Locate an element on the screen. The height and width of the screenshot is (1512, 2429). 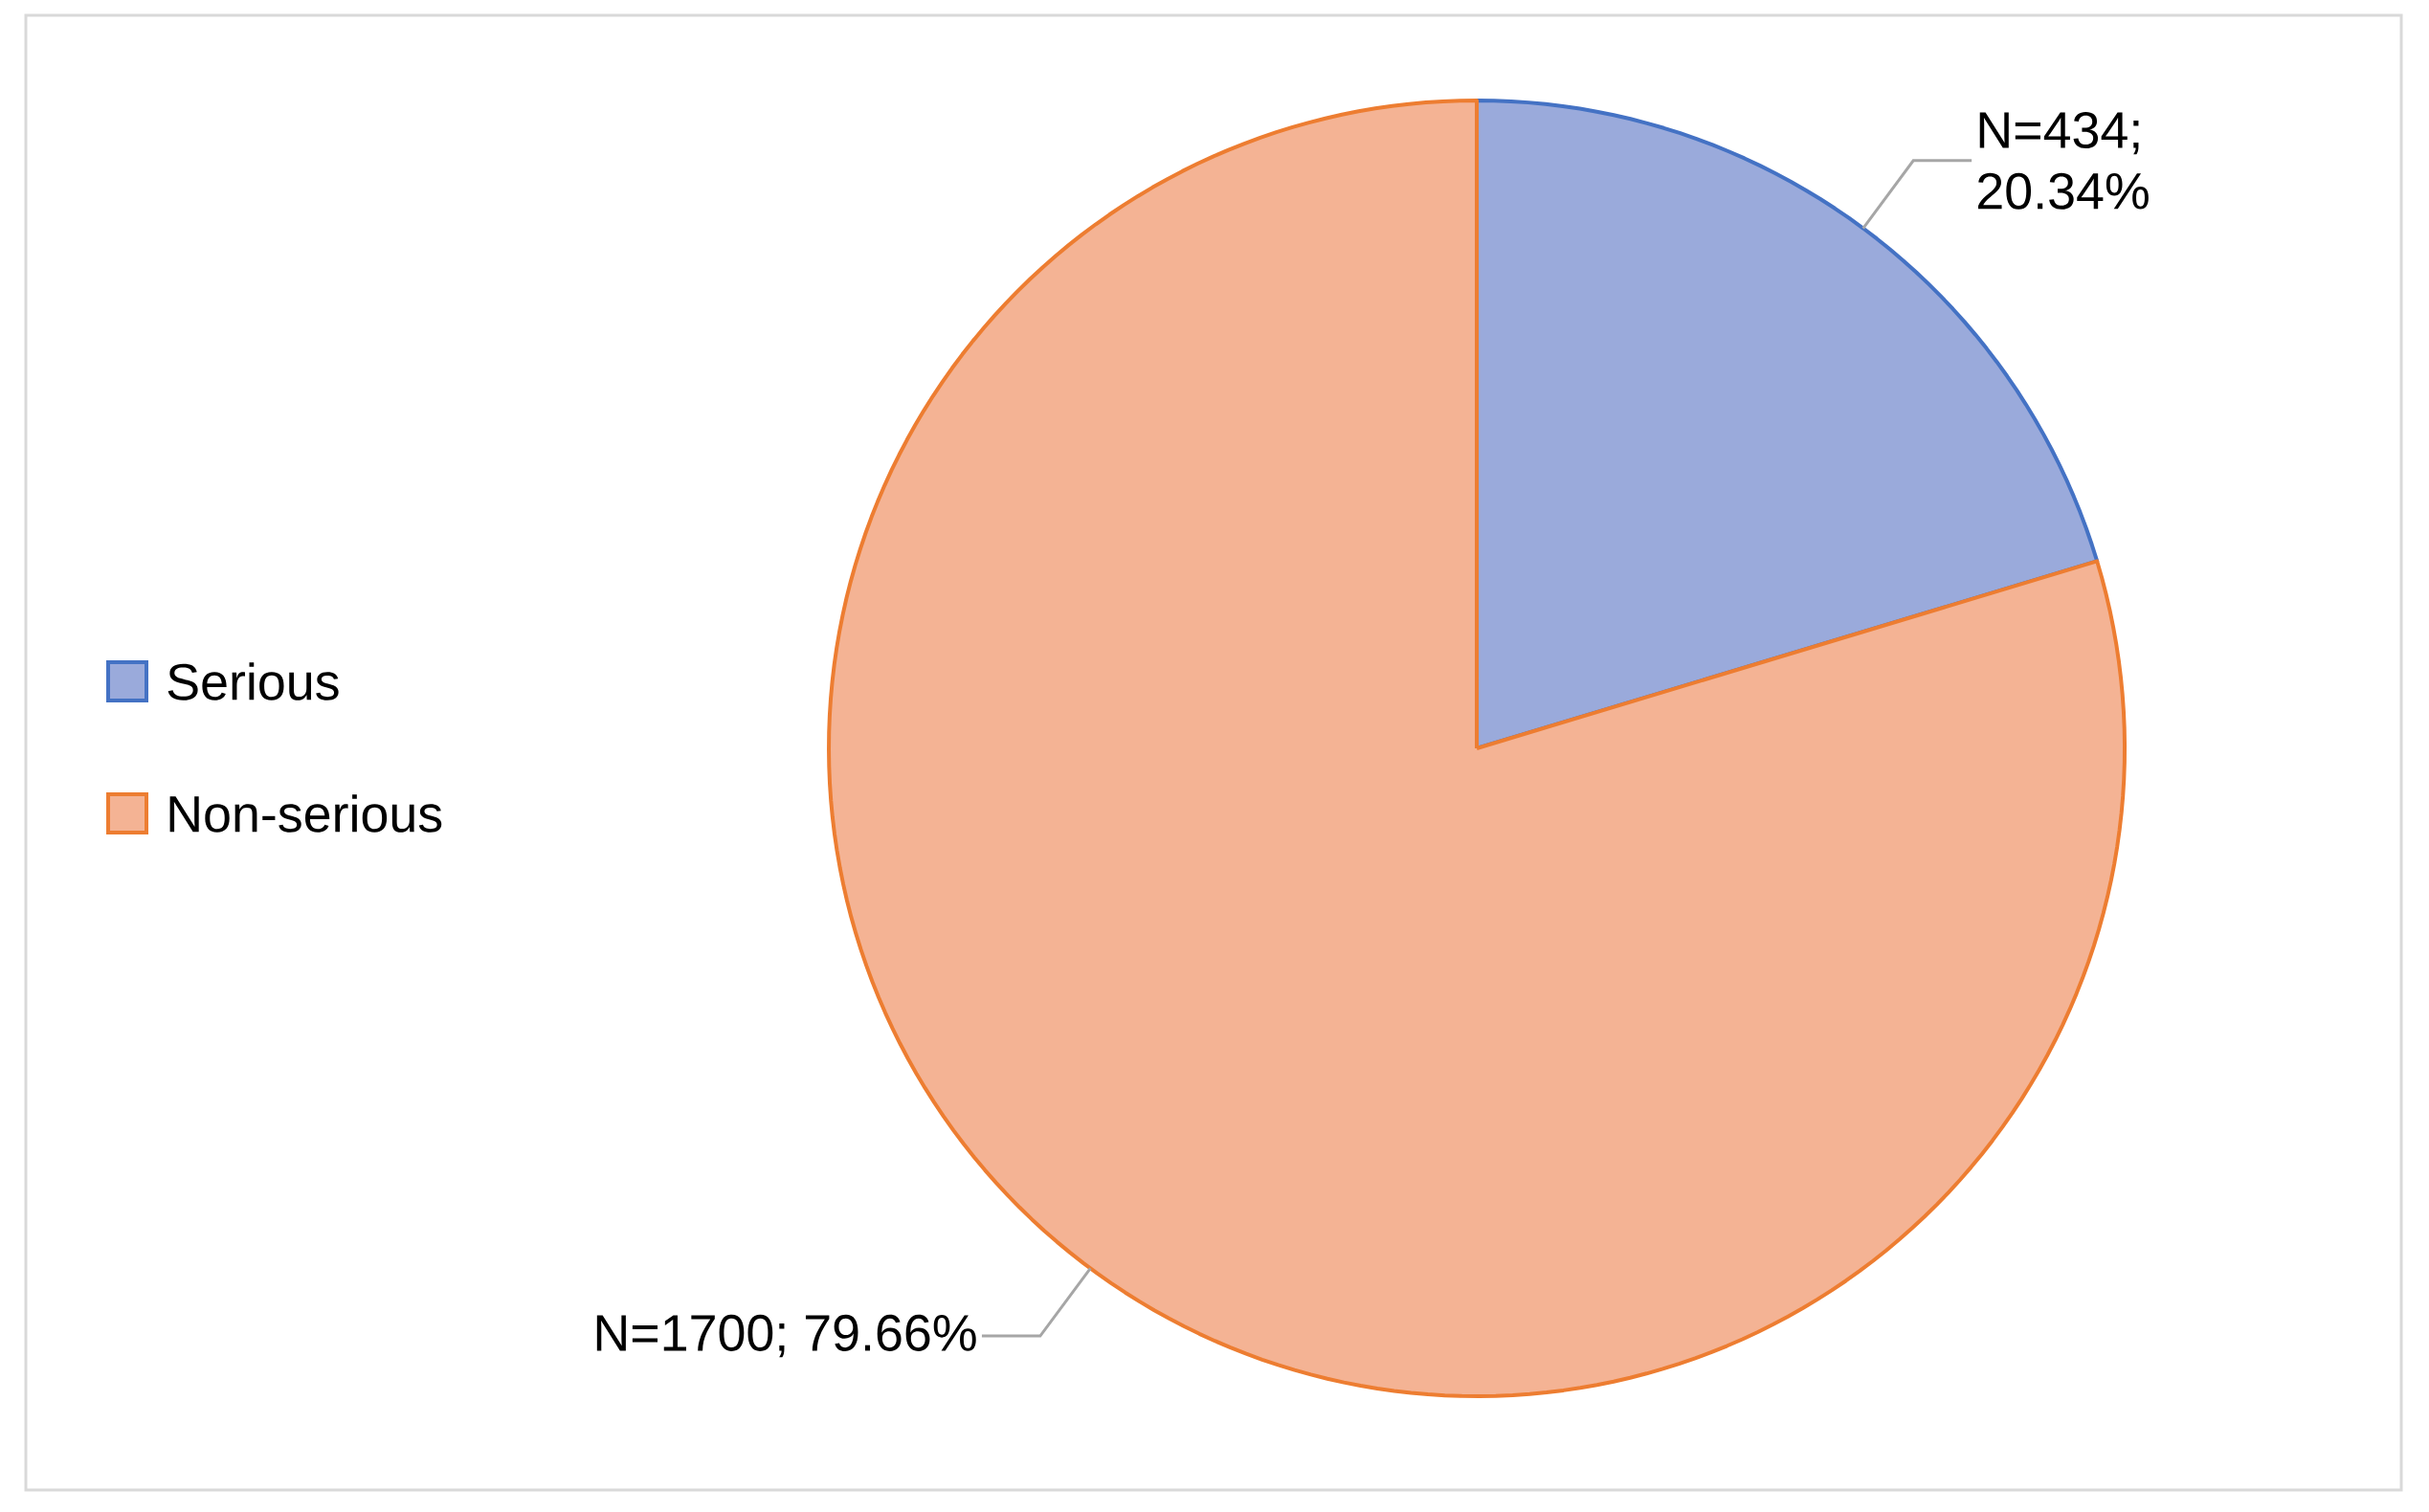
legend-label: Serious is located at coordinates (253, 681).